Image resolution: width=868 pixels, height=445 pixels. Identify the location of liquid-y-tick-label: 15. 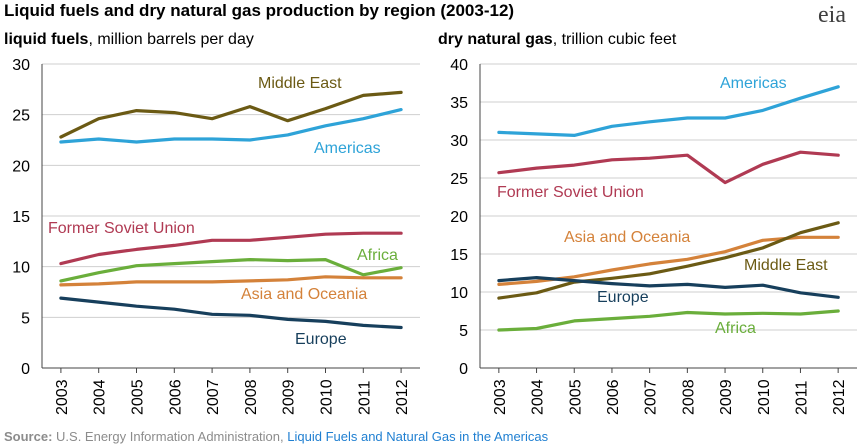
(21, 217).